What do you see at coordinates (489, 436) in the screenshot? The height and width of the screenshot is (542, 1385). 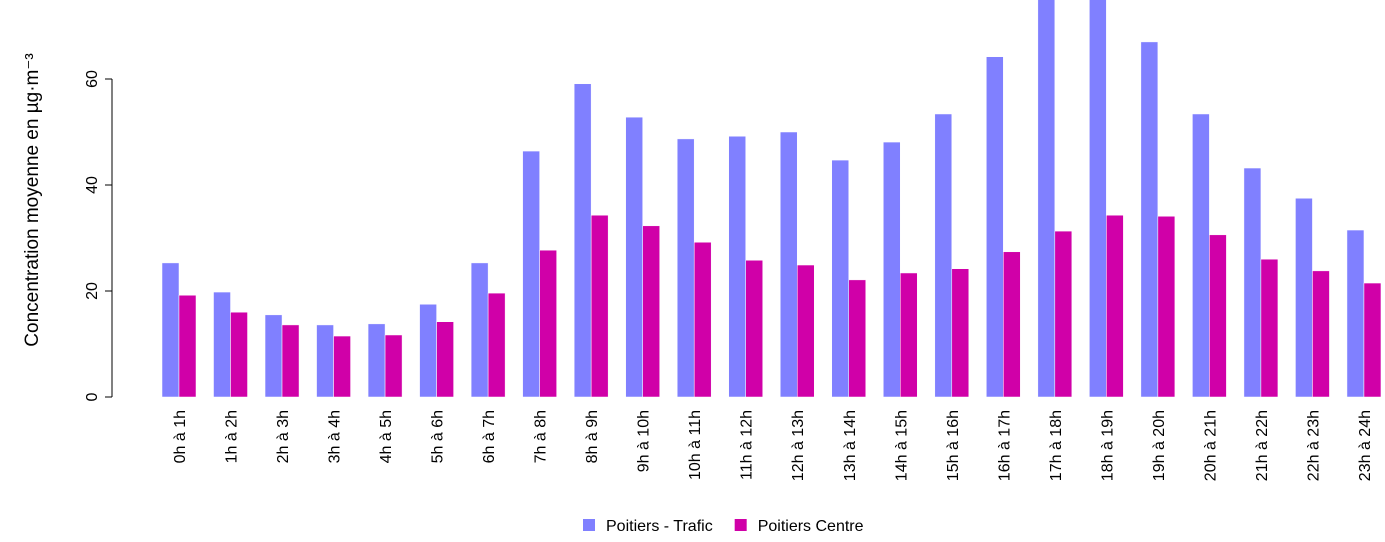 I see `x-tick-label: 6h à 7h` at bounding box center [489, 436].